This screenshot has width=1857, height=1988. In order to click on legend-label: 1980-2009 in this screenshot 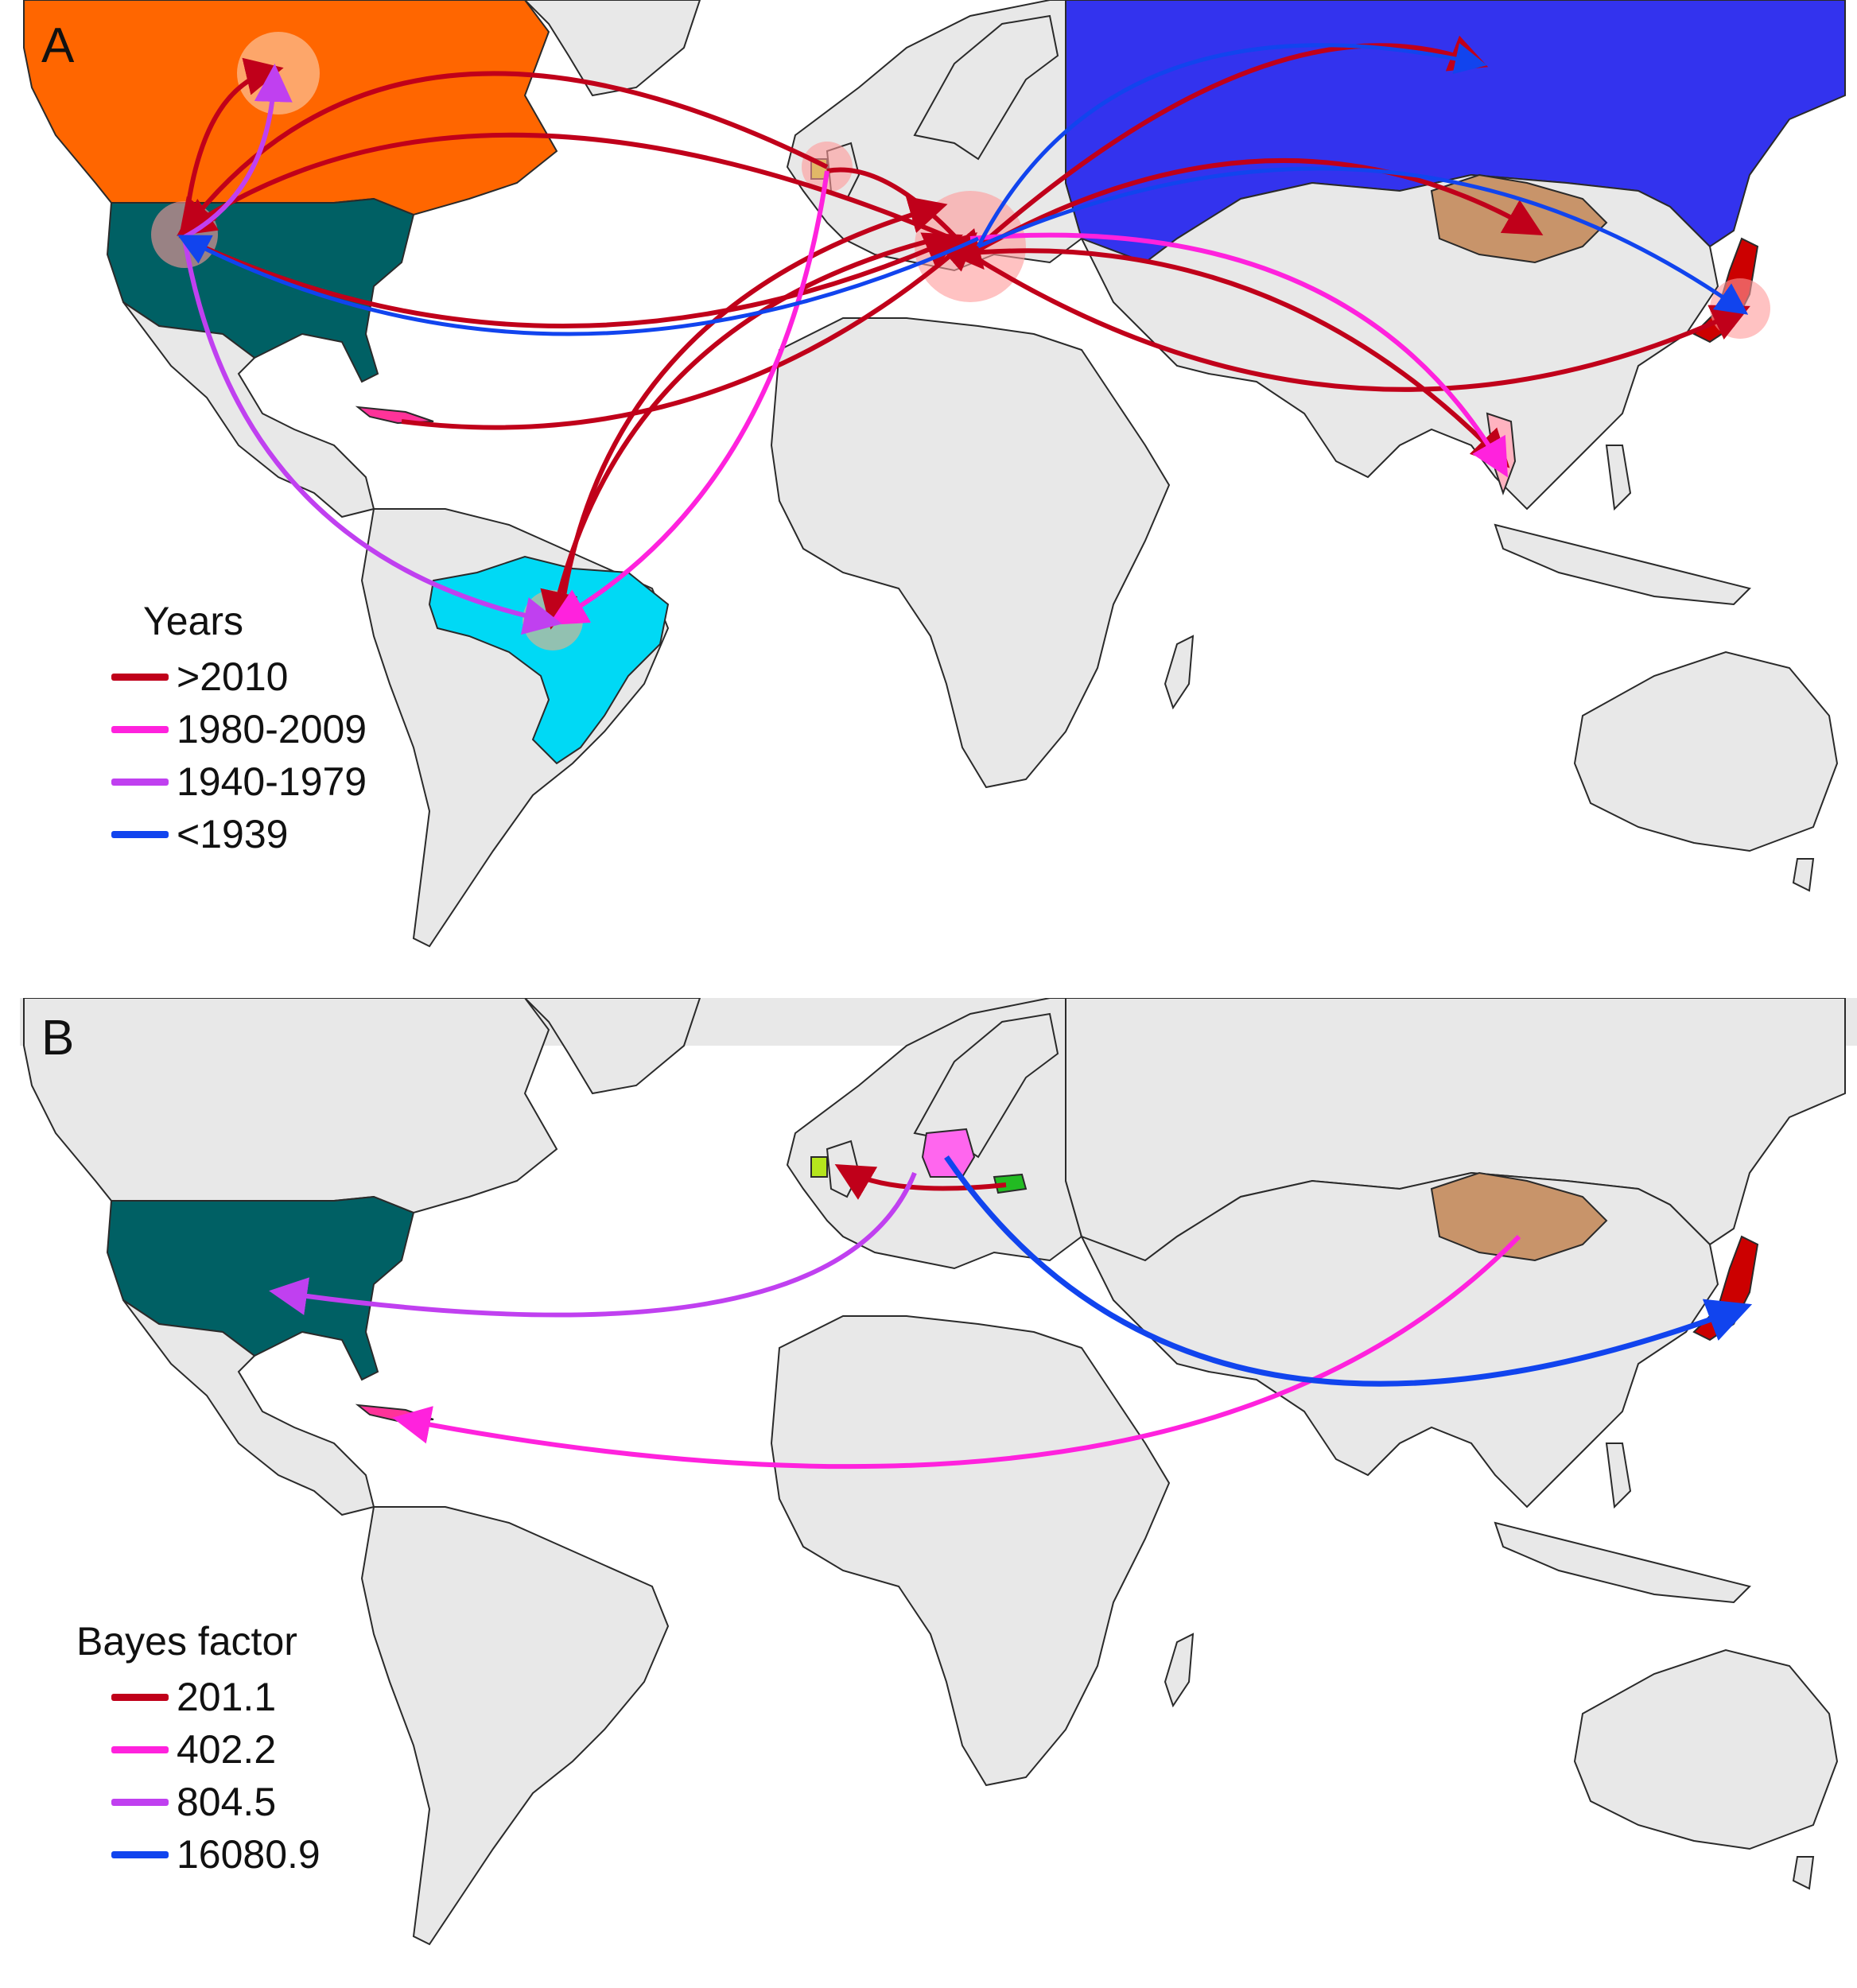, I will do `click(272, 729)`.